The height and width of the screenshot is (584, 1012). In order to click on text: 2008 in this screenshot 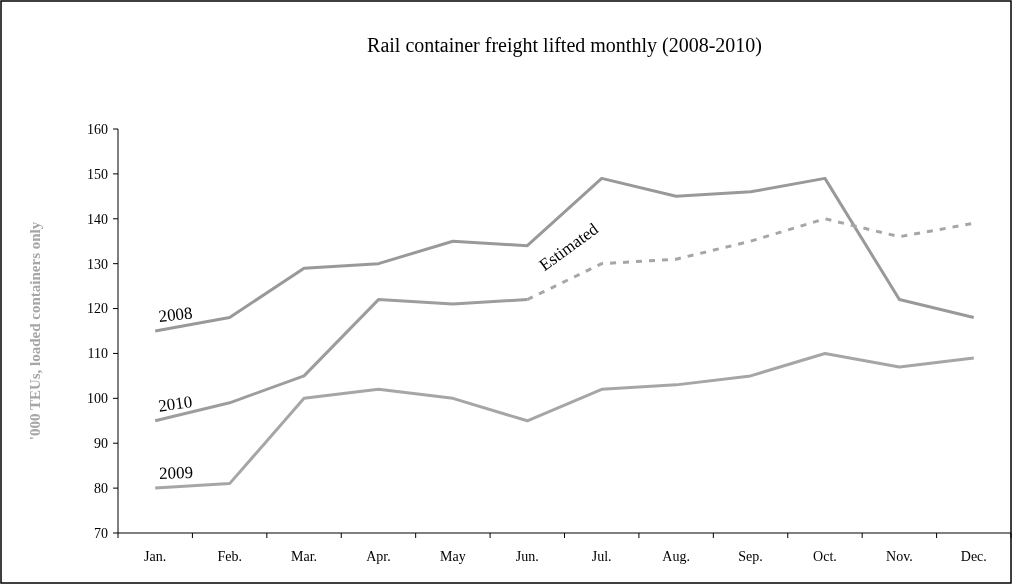, I will do `click(175, 314)`.